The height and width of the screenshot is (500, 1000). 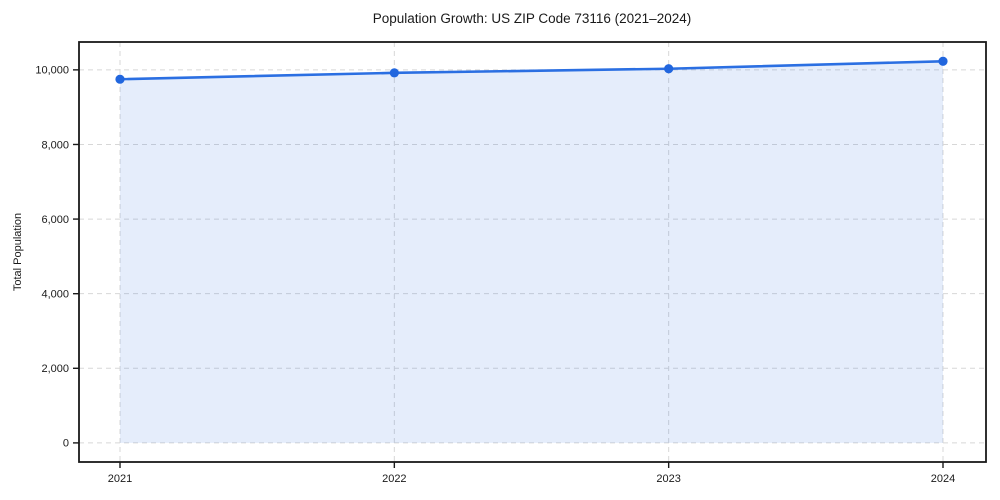 I want to click on y-tick-label: 8,000, so click(x=55, y=145).